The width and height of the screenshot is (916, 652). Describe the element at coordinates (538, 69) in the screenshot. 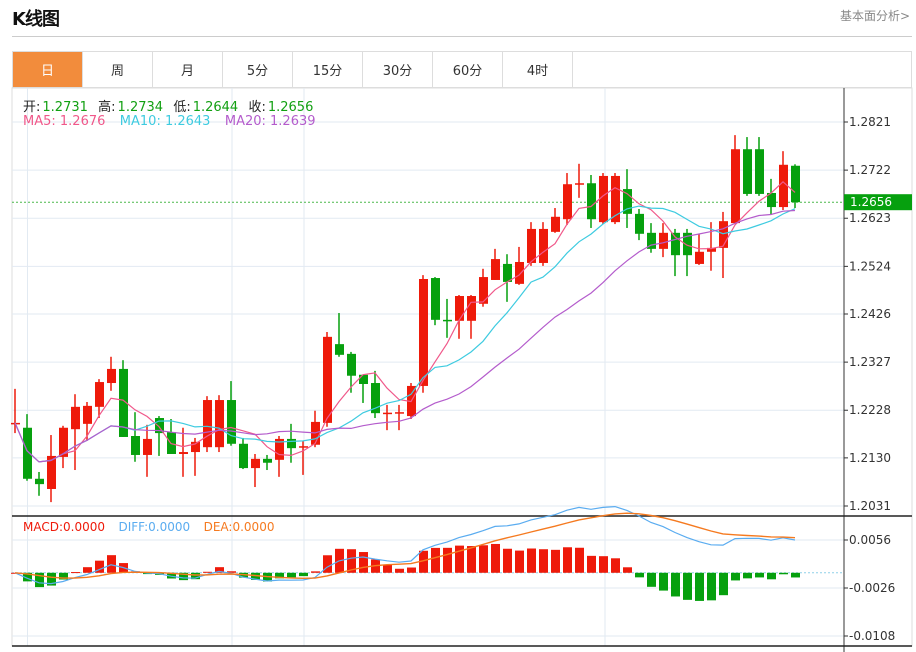

I see `tab-4hour: 4时` at that location.